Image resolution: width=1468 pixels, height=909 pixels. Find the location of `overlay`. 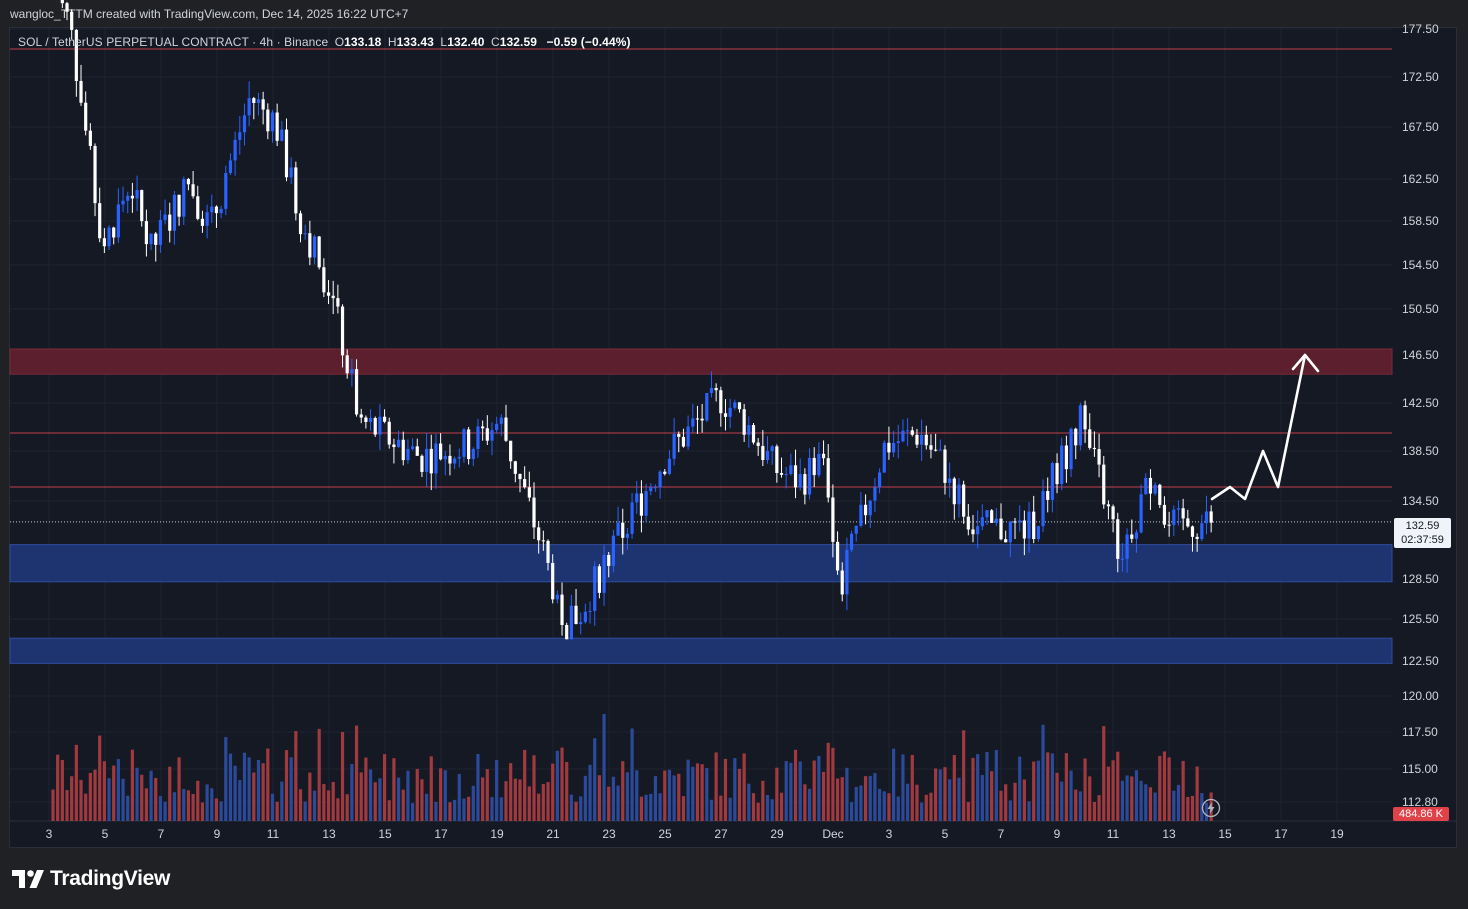

overlay is located at coordinates (1265, 427).